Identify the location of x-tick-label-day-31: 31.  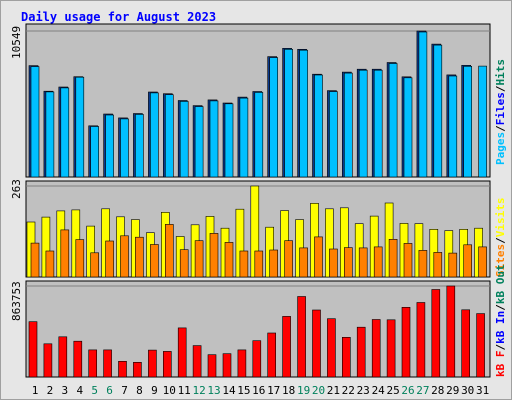
(482, 390).